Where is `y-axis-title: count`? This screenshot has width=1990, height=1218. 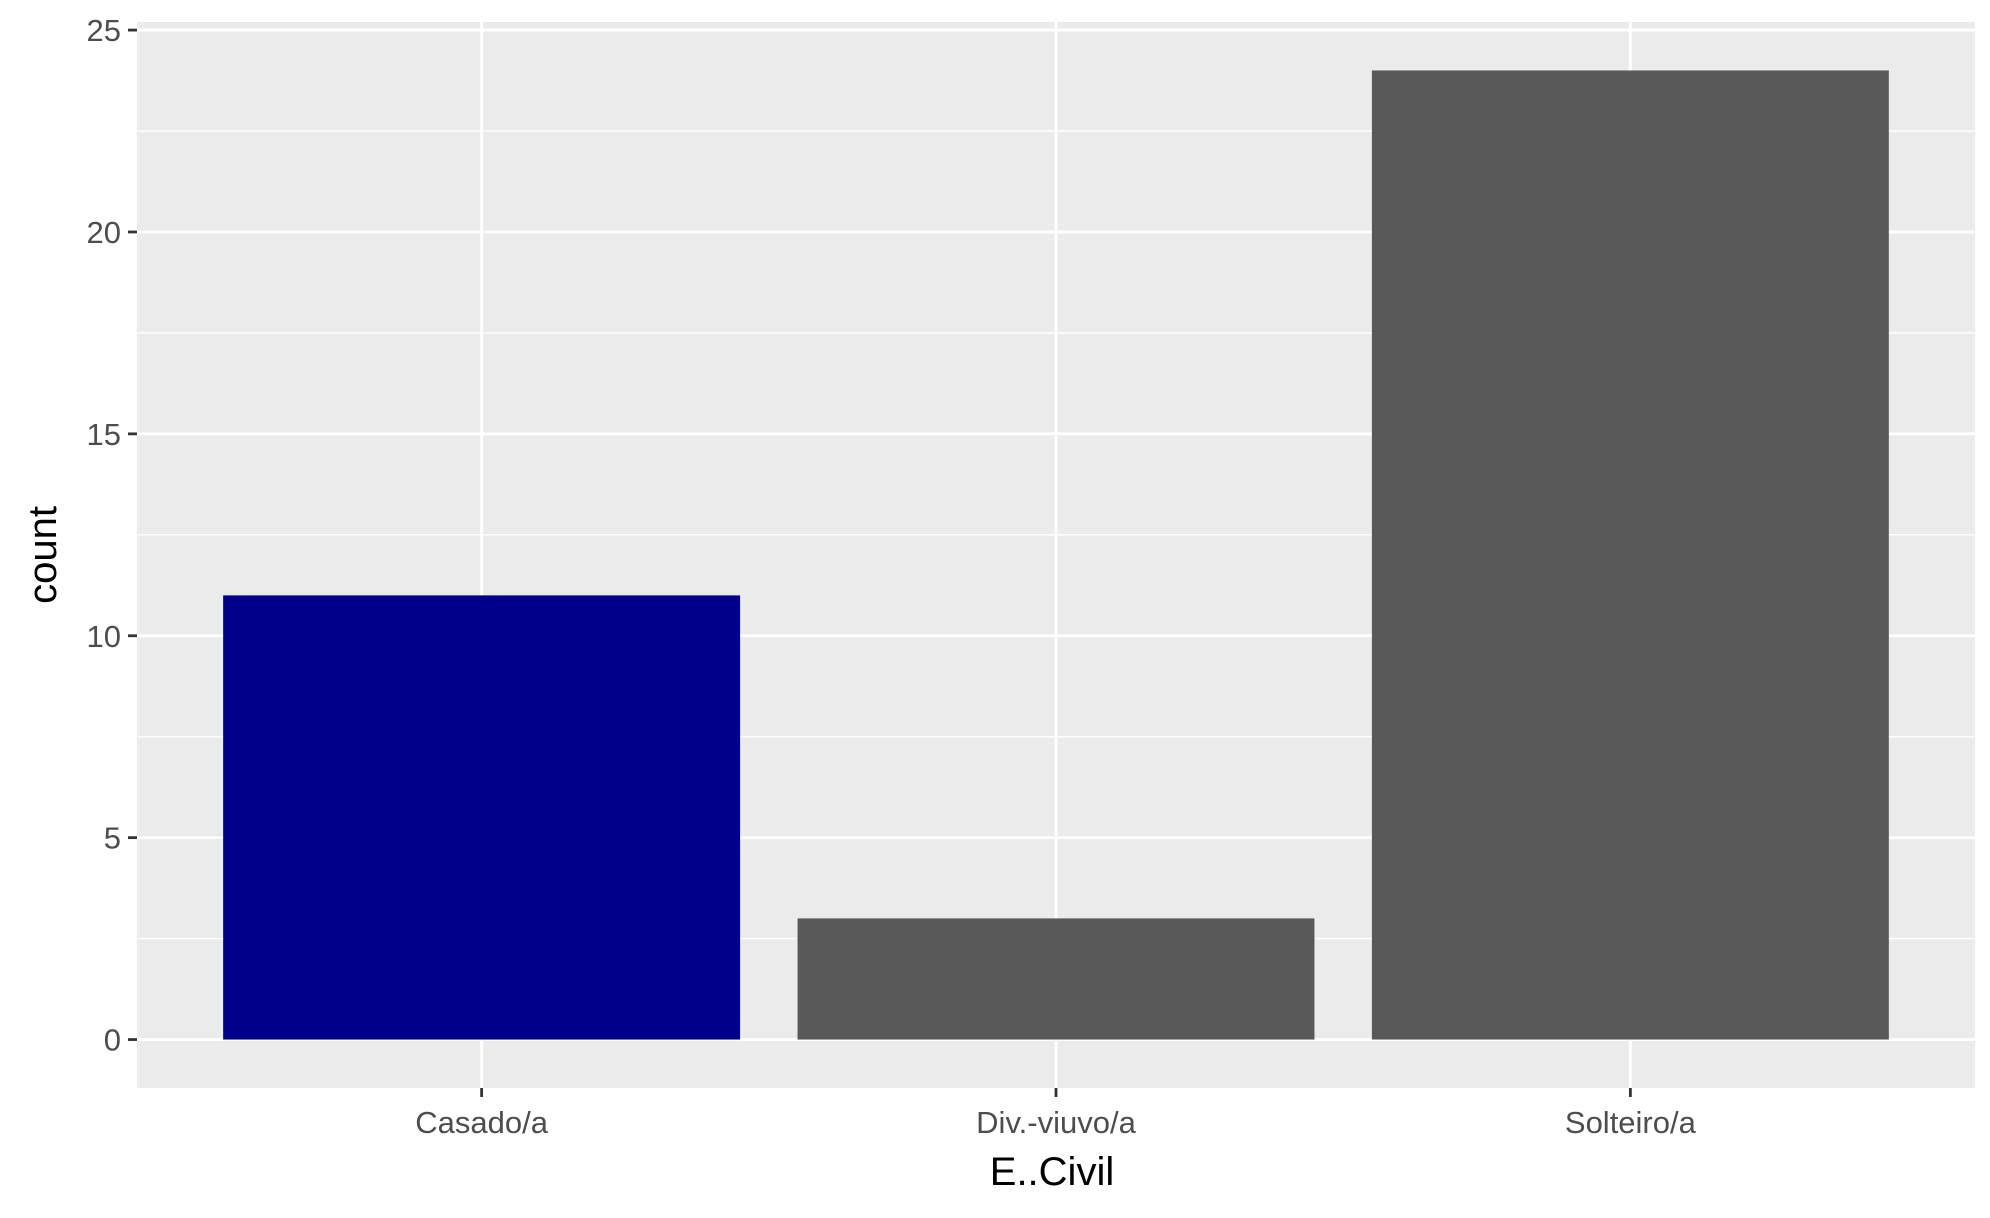 y-axis-title: count is located at coordinates (43, 555).